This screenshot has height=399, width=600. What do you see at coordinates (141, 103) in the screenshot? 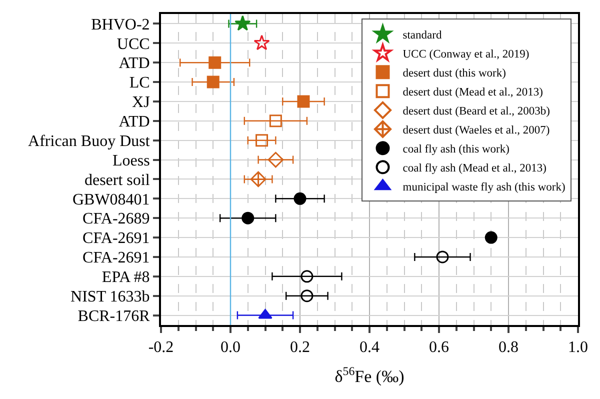
I see `y-tick-label: XJ` at bounding box center [141, 103].